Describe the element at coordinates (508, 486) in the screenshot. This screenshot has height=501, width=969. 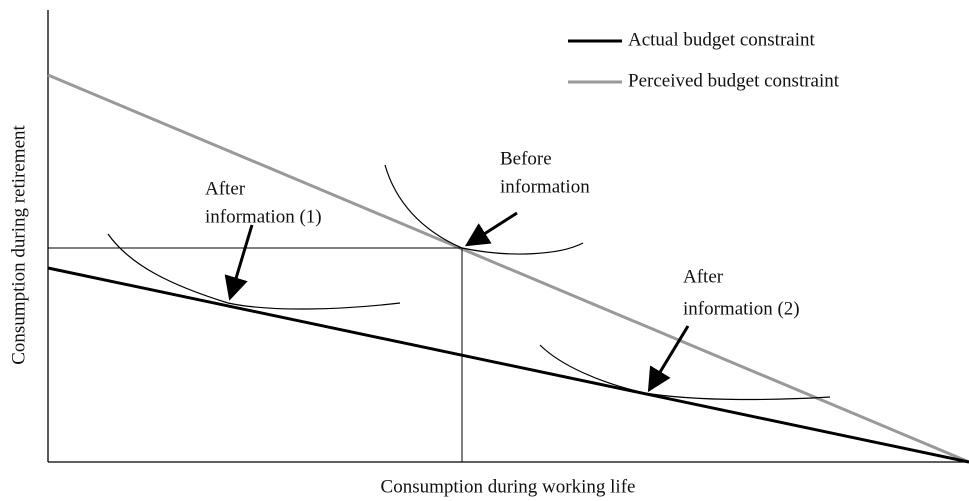
I see `x-axis-label: Consumption during working life` at that location.